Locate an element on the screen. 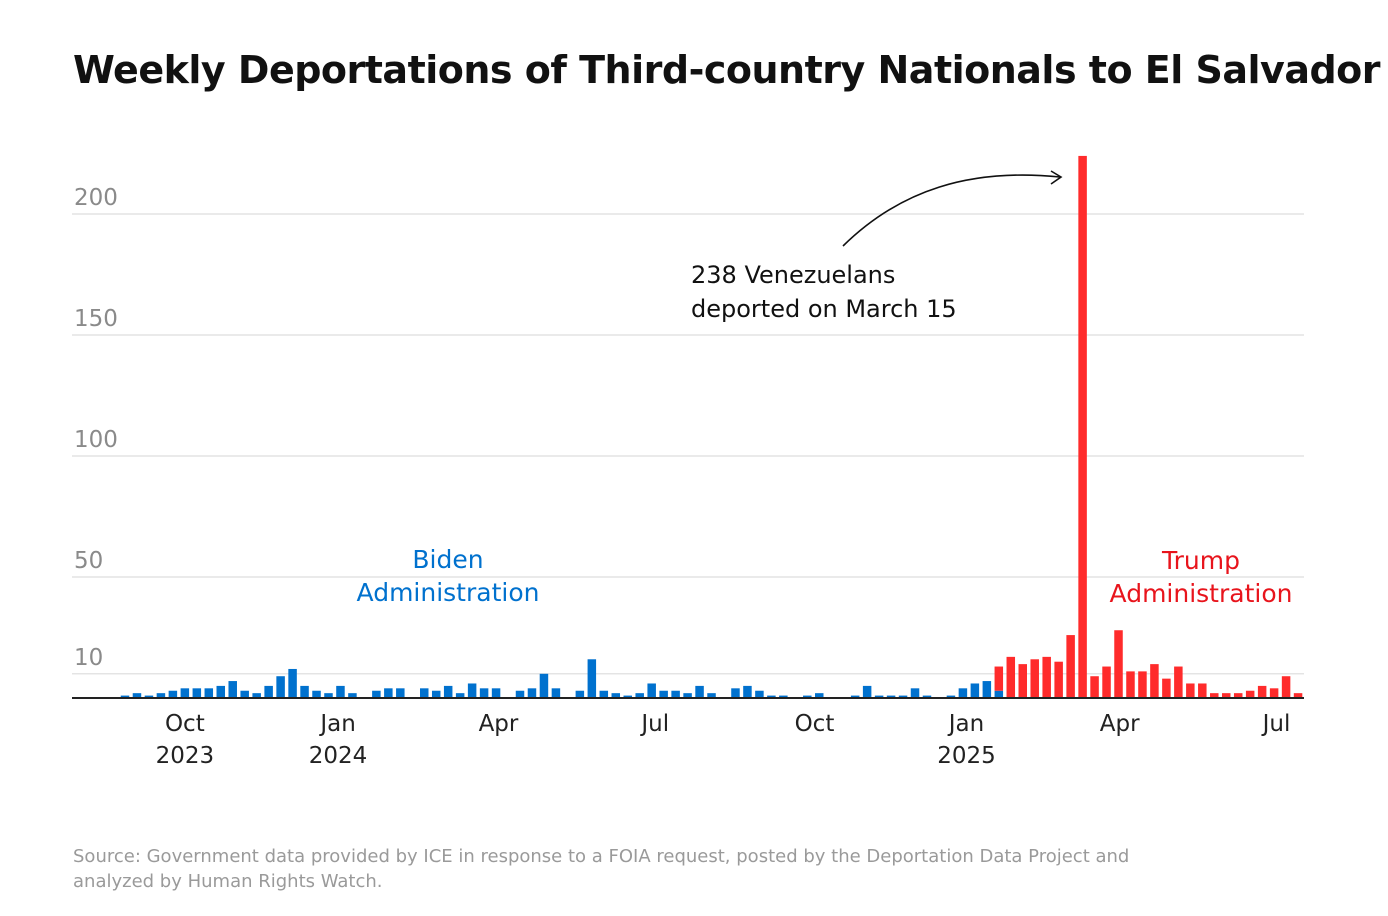 The width and height of the screenshot is (1388, 916). y-tick-label: 10 is located at coordinates (88, 658).